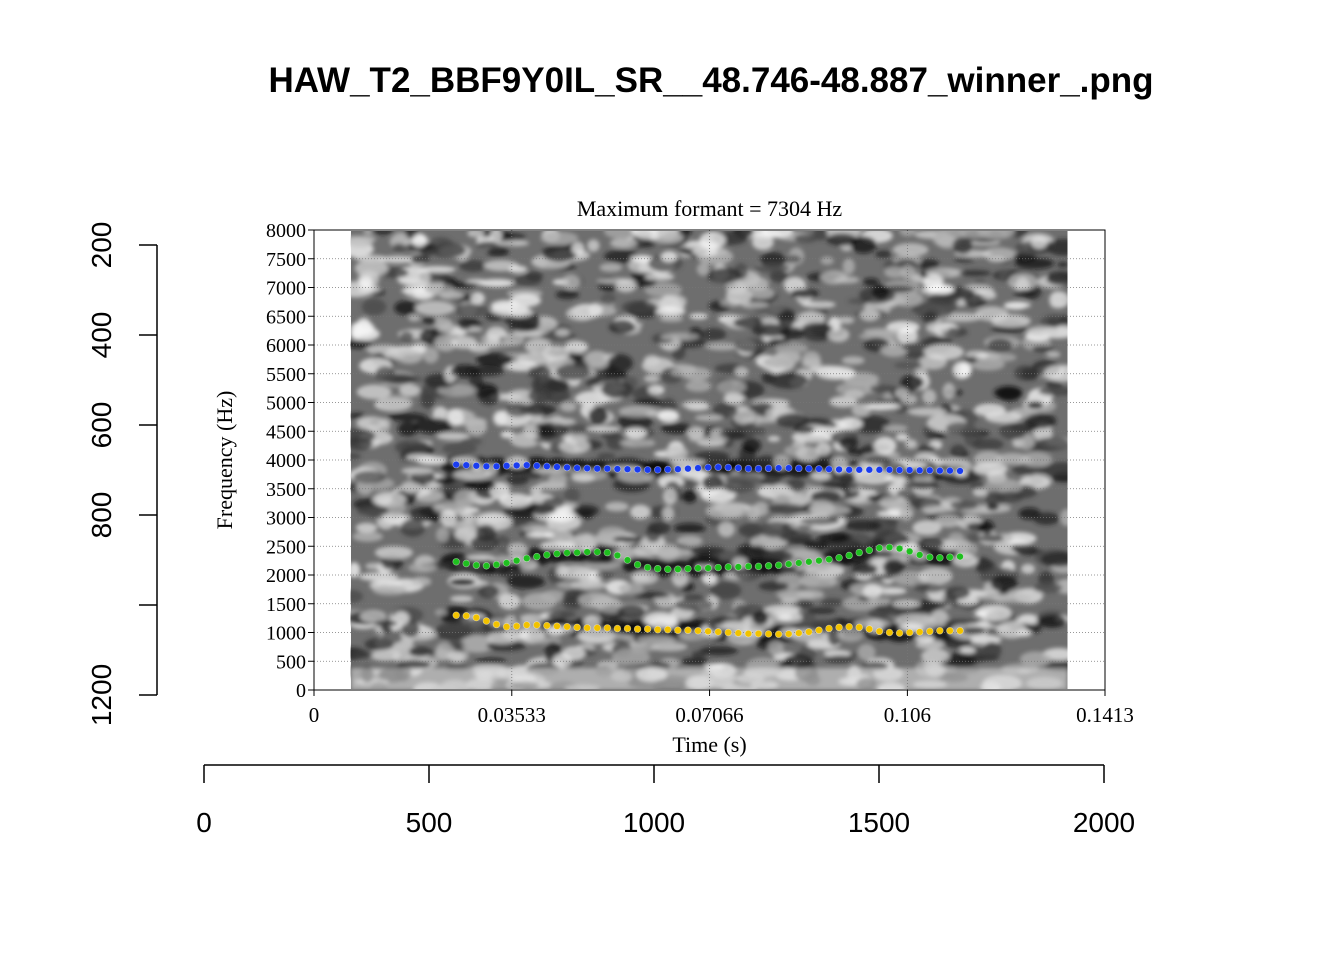 Image resolution: width=1344 pixels, height=960 pixels. What do you see at coordinates (101, 695) in the screenshot?
I see `outer-y-tick-label: 1200` at bounding box center [101, 695].